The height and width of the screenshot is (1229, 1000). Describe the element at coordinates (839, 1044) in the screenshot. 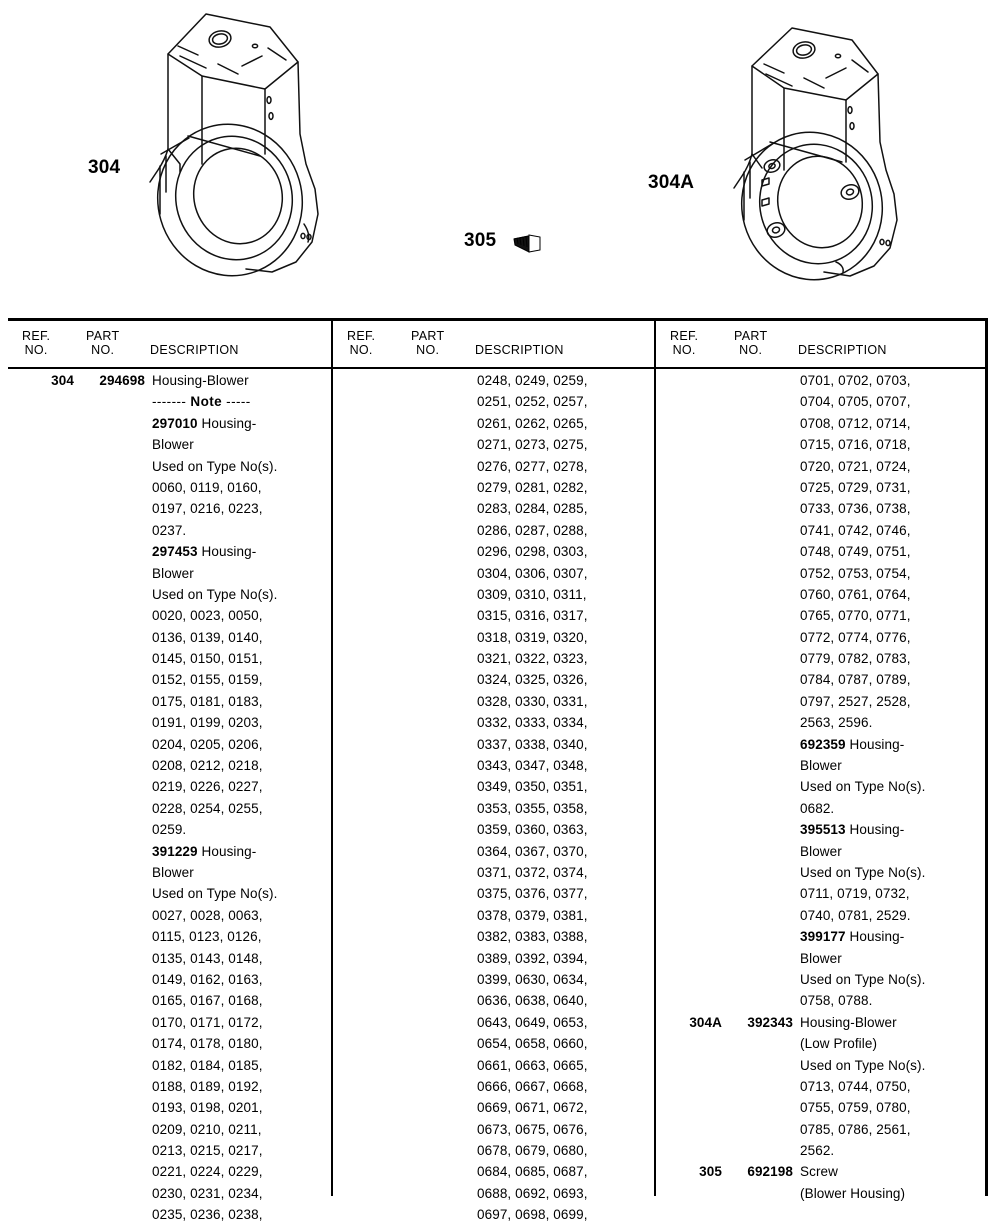

I see `cell-description: (Low Profile)` at that location.